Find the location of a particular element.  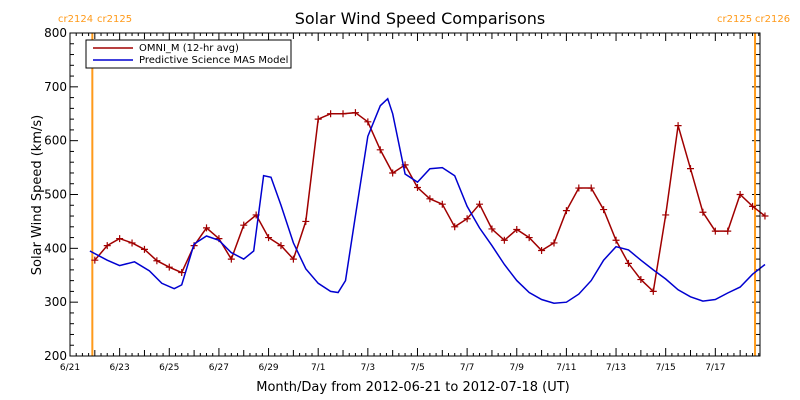

x-tick-label: 7/15 is located at coordinates (666, 368).